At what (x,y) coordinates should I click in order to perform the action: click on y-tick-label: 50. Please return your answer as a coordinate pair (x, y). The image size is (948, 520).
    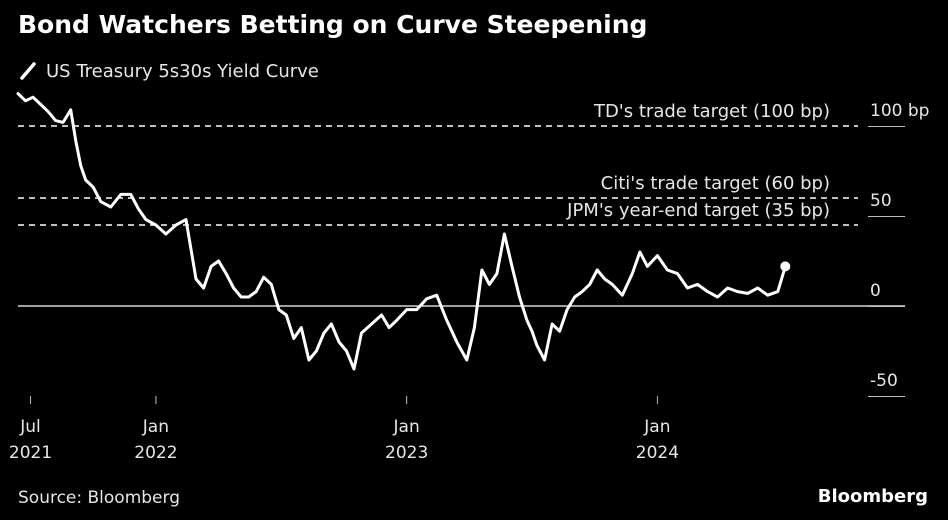
    Looking at the image, I should click on (881, 201).